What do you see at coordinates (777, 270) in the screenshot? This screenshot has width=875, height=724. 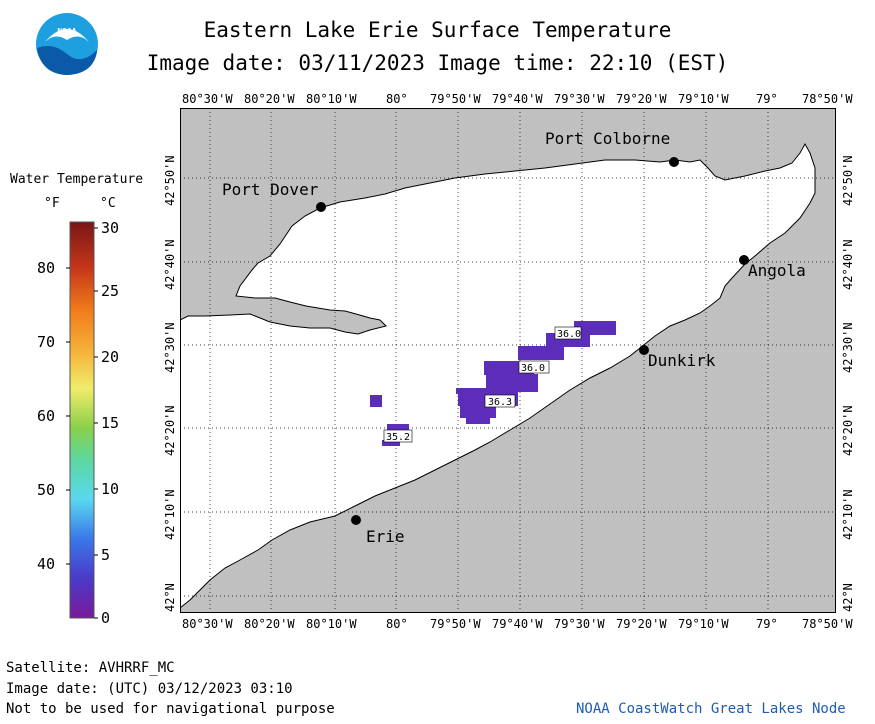 I see `city-label-angola: Angola` at bounding box center [777, 270].